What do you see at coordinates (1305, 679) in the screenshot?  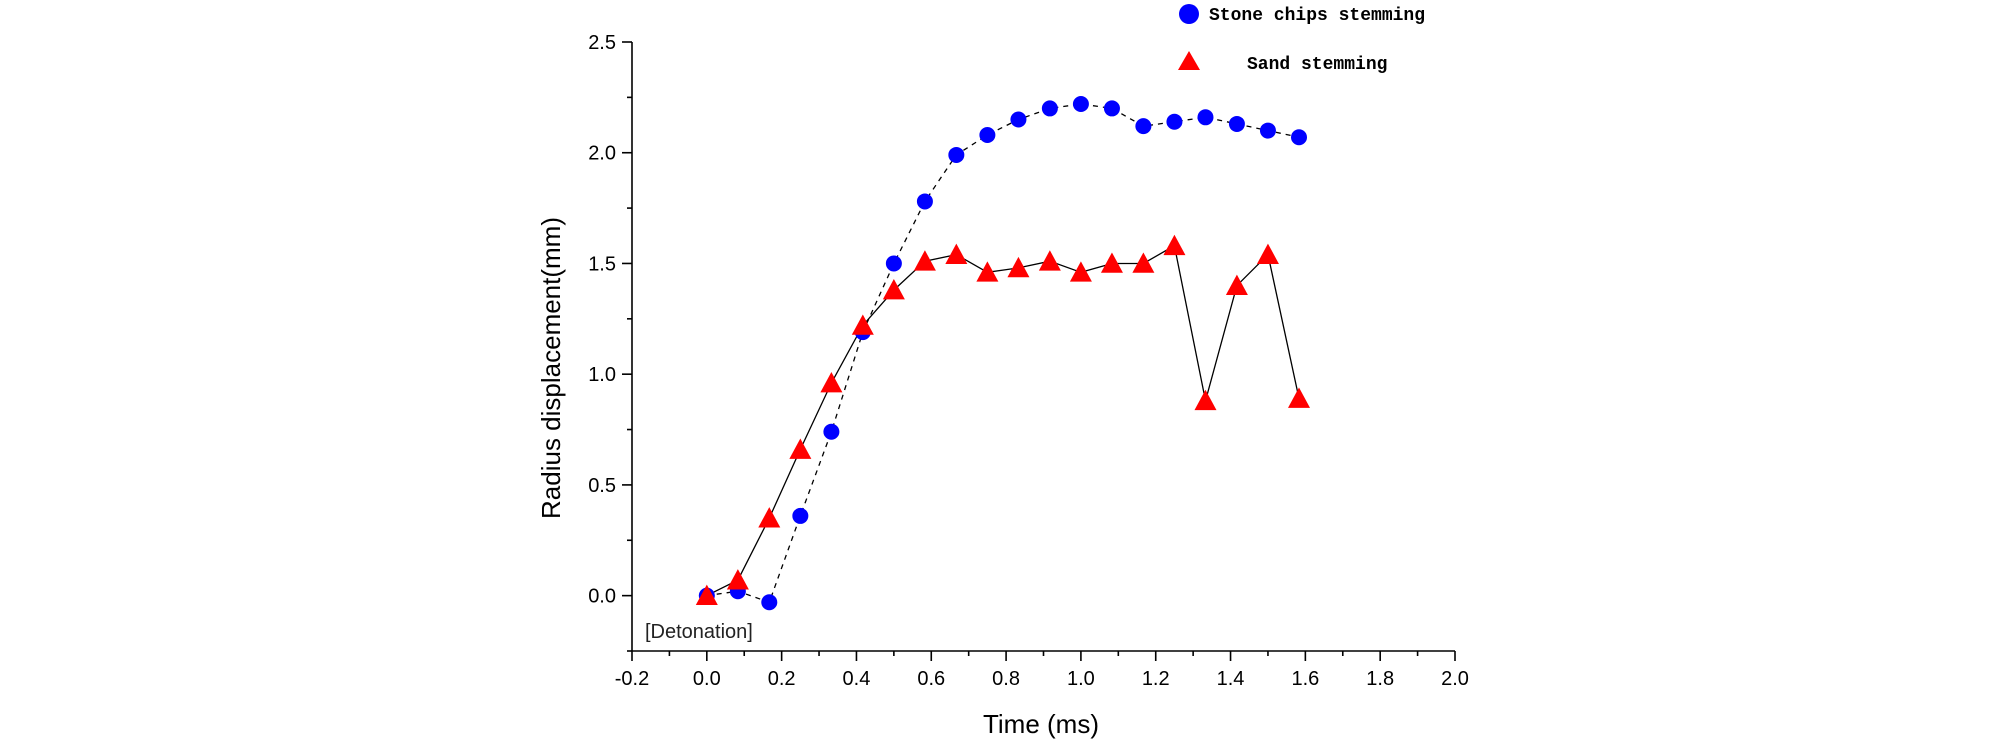 I see `x-tick-label: 1.6` at bounding box center [1305, 679].